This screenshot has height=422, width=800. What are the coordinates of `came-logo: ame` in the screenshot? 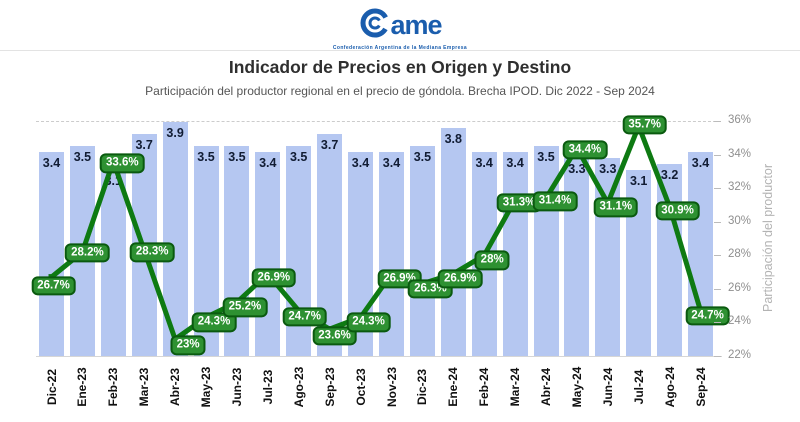 It's located at (400, 22).